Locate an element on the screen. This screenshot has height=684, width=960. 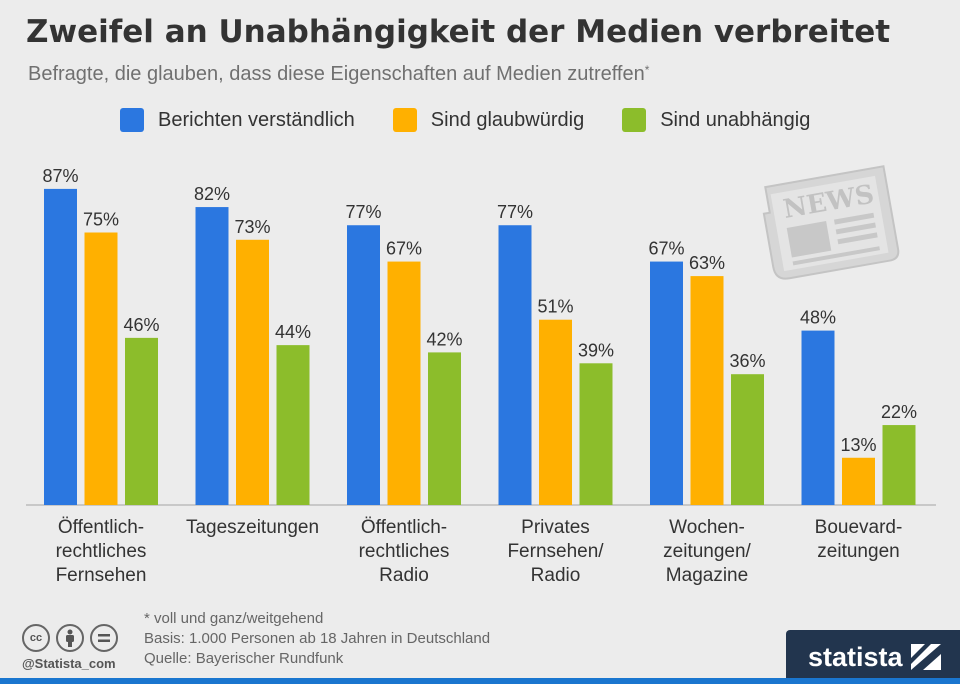
bar-value-label: 73% is located at coordinates (252, 227).